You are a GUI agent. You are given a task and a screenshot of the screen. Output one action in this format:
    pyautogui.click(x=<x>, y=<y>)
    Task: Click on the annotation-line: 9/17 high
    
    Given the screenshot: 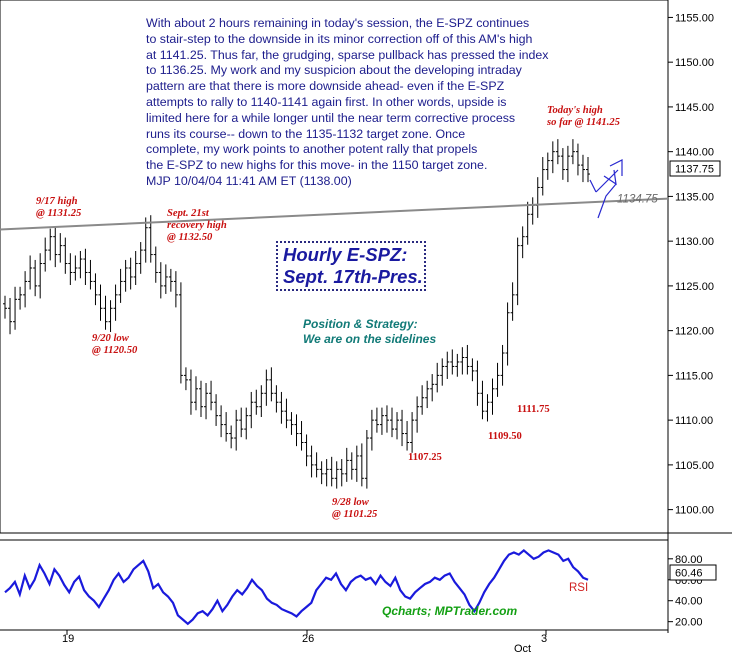 What is the action you would take?
    pyautogui.click(x=57, y=201)
    